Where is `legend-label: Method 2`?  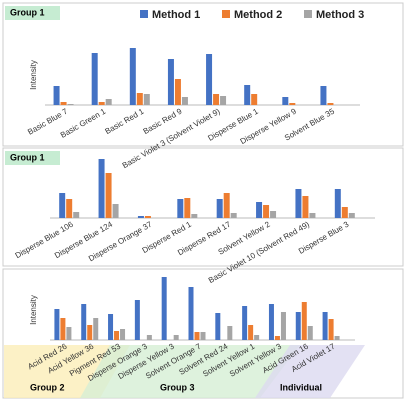 legend-label: Method 2 is located at coordinates (258, 15).